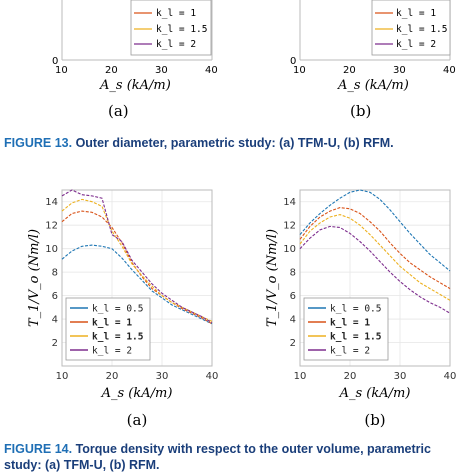 Image resolution: width=474 pixels, height=475 pixels. Describe the element at coordinates (176, 13) in the screenshot. I see `fig13a-legend-k1: k_l = 1` at that location.